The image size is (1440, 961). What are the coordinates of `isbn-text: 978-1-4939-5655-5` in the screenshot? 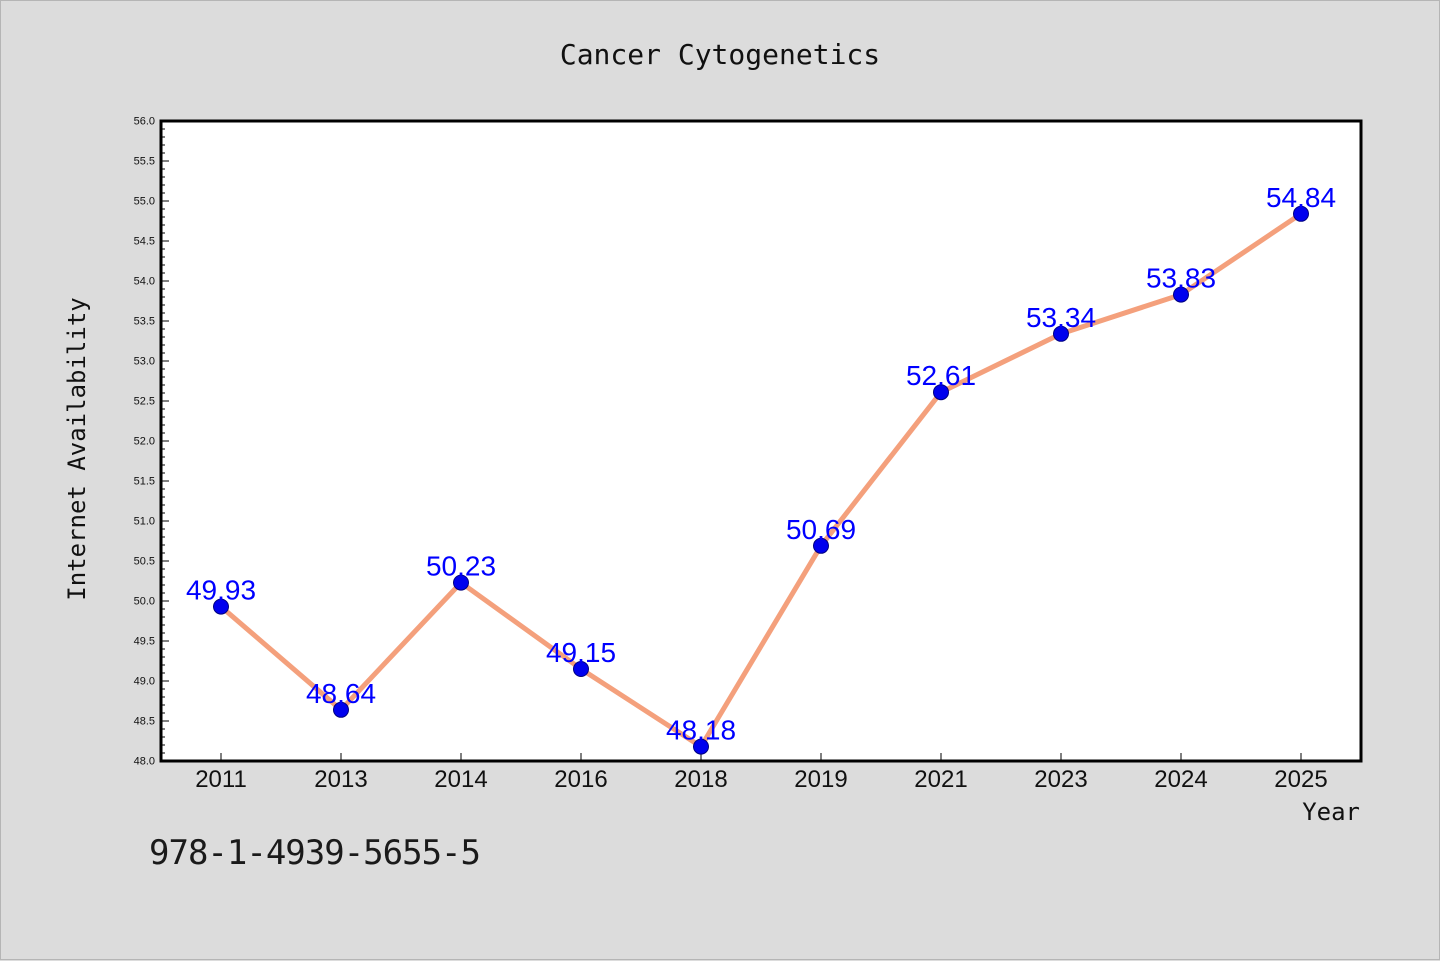 It's located at (315, 853).